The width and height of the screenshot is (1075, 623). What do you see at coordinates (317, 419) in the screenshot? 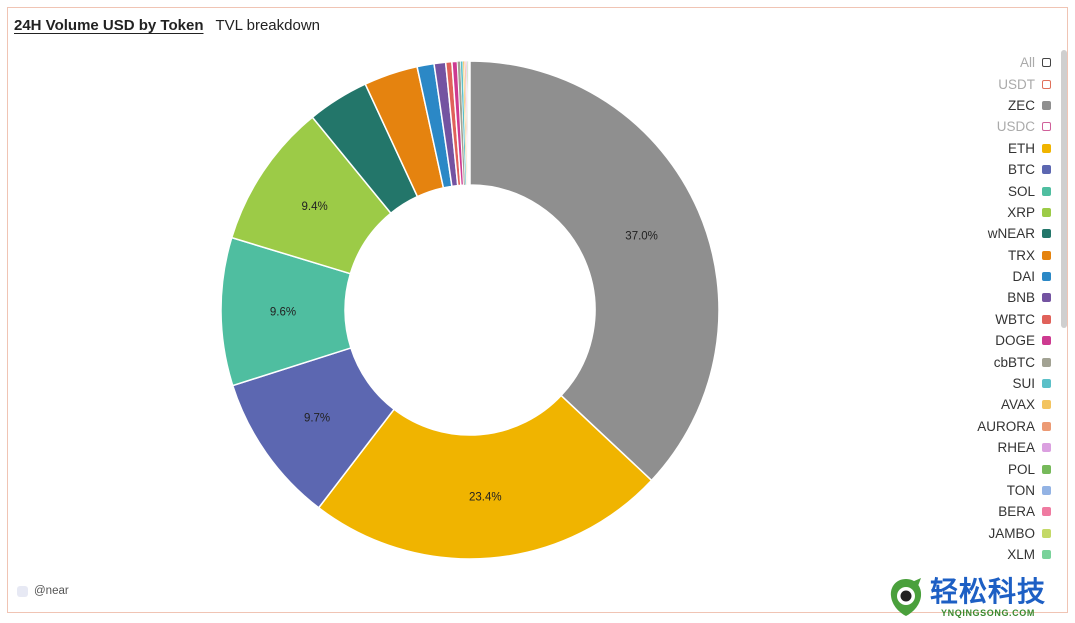
I see `slice-label-btc: 9.7%` at bounding box center [317, 419].